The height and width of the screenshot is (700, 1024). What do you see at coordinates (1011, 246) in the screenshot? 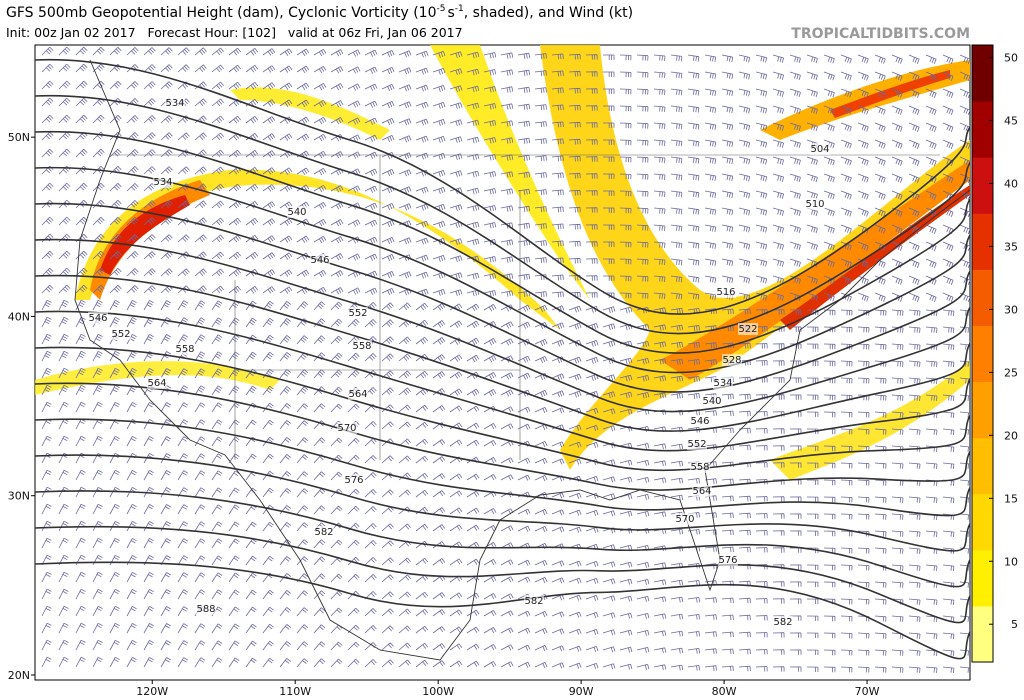
I see `colorbar-label: 35` at bounding box center [1011, 246].